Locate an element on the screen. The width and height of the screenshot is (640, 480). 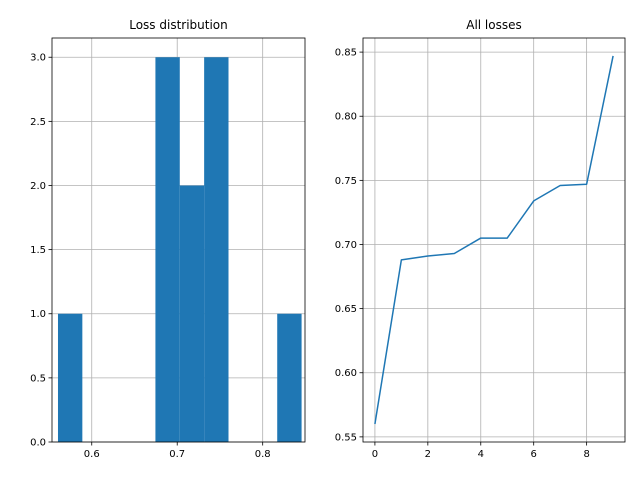
y-tick-label: 2.5 is located at coordinates (38, 122).